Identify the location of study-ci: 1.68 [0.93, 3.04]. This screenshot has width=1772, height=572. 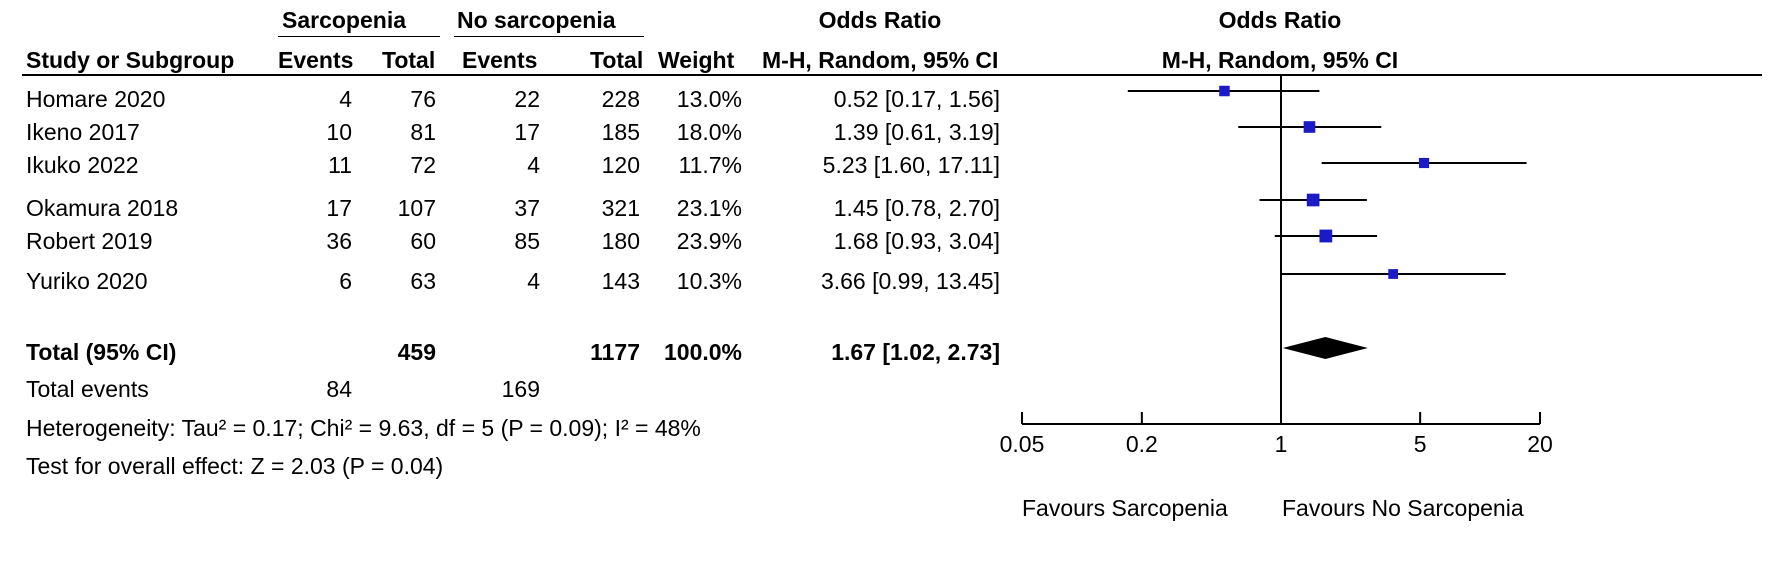
(916, 241).